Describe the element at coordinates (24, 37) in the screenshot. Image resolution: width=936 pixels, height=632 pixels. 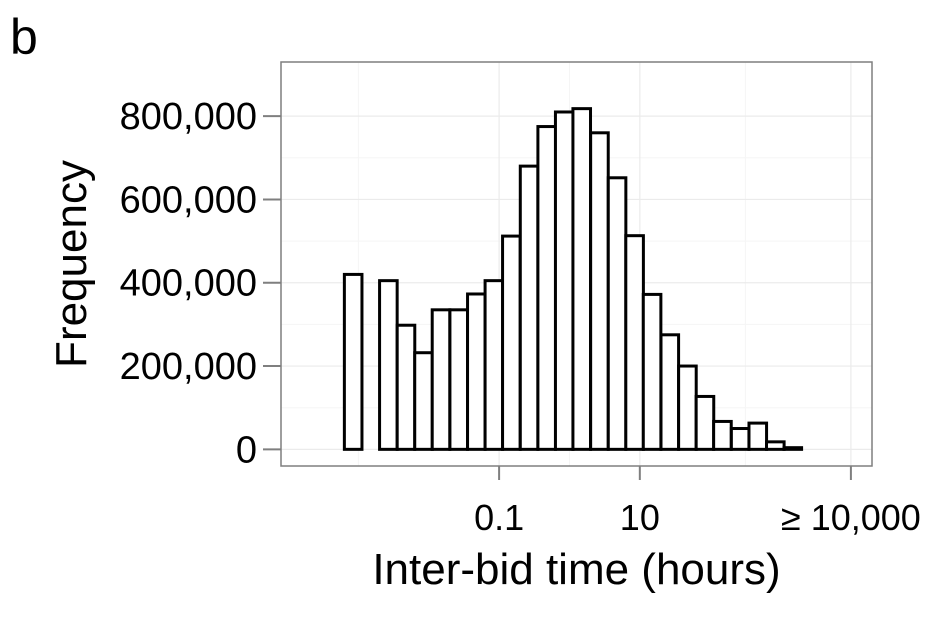
I see `panel-label: b` at that location.